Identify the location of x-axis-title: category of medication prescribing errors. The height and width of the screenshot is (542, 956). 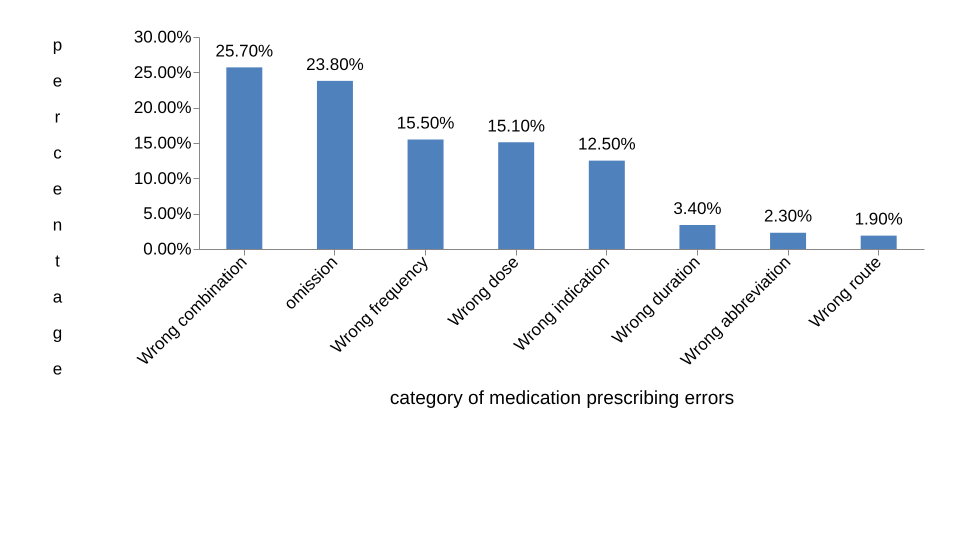
(562, 399).